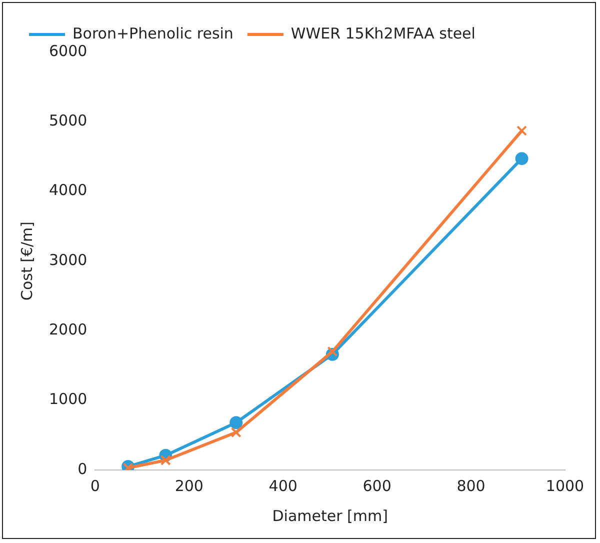 The image size is (600, 543). Describe the element at coordinates (68, 121) in the screenshot. I see `y-tick-label: 5000` at that location.